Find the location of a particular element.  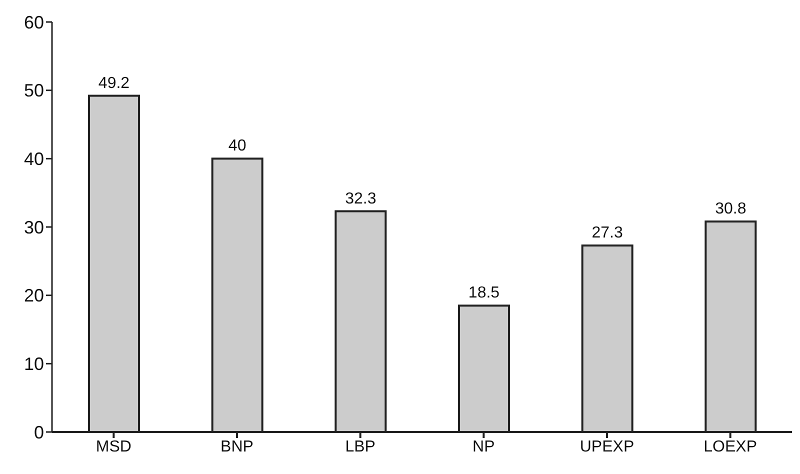

x-tick-label: LBP is located at coordinates (360, 447).